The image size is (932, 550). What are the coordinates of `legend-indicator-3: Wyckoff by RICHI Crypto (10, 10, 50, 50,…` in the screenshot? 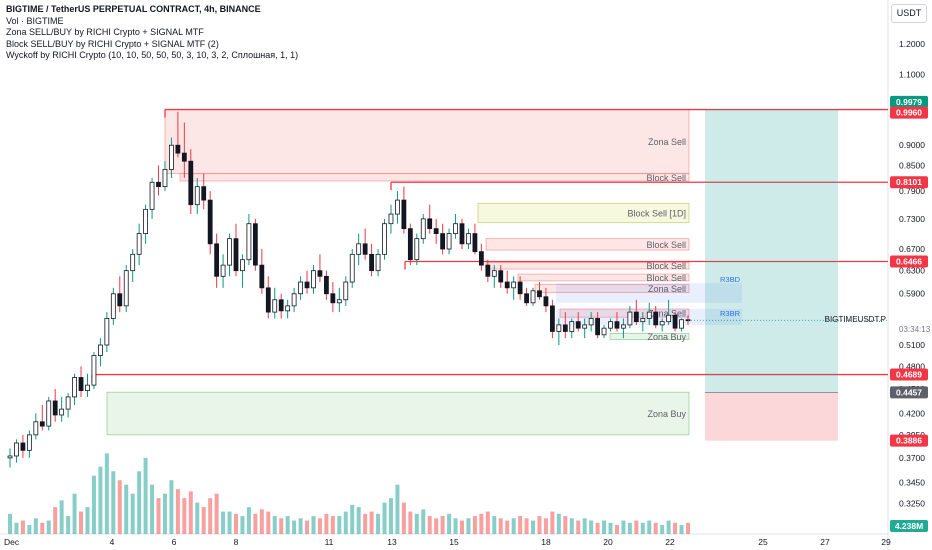 It's located at (152, 55).